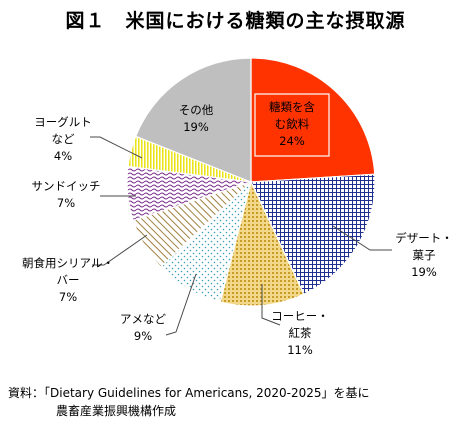 This screenshot has height=429, width=471. I want to click on slice-category-label-1: 糖類を含, so click(292, 107).